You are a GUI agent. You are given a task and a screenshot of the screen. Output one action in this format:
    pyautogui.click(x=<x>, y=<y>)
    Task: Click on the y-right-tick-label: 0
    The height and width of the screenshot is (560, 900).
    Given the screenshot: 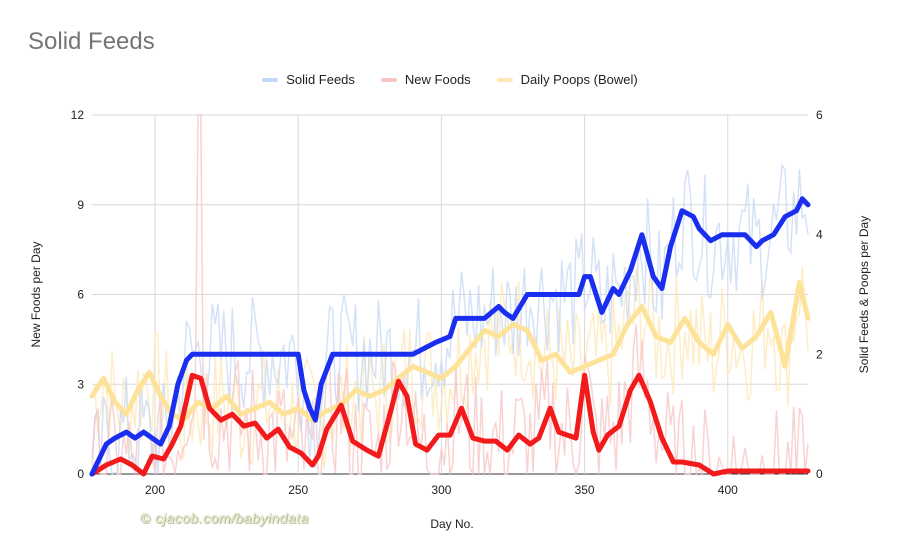 What is the action you would take?
    pyautogui.click(x=819, y=474)
    